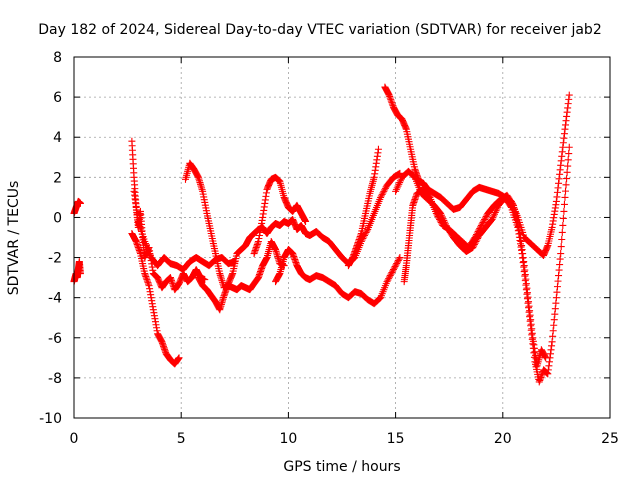  What do you see at coordinates (288, 439) in the screenshot?
I see `x-tick-label: 10` at bounding box center [288, 439].